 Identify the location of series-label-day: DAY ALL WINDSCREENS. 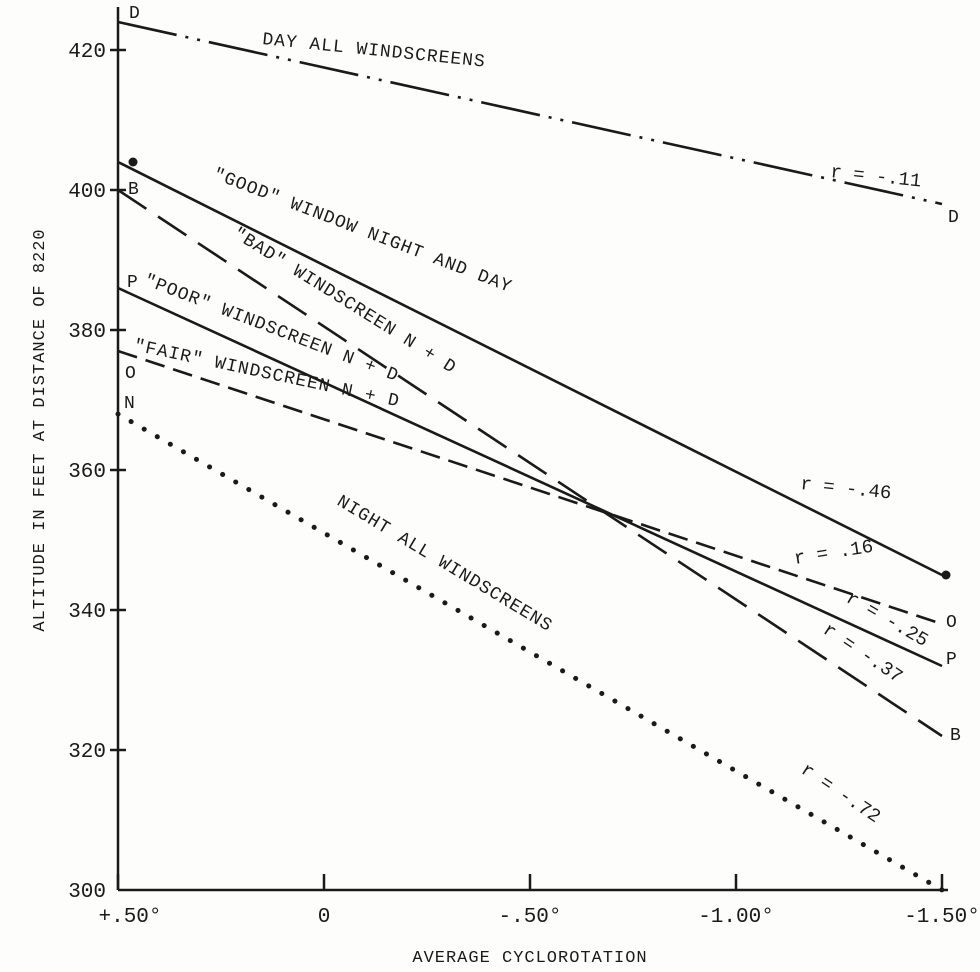
(373, 51).